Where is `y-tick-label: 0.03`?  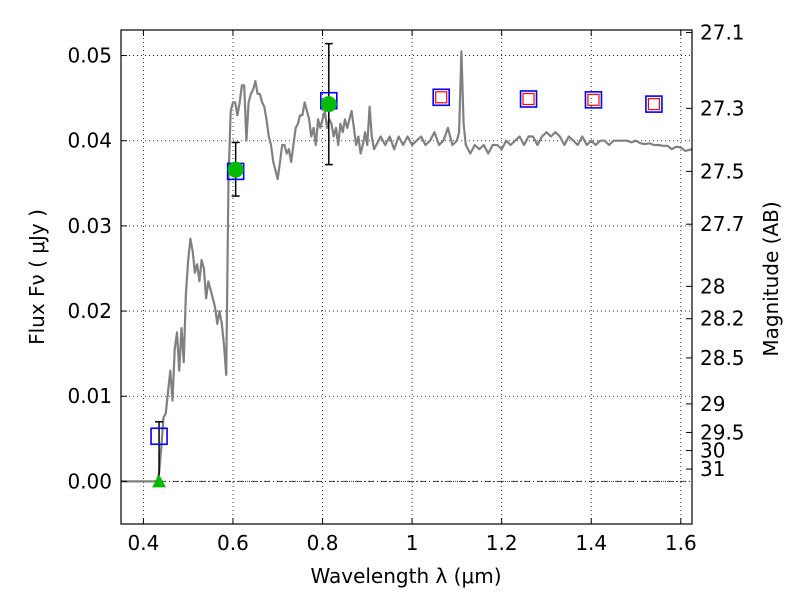
y-tick-label: 0.03 is located at coordinates (89, 226).